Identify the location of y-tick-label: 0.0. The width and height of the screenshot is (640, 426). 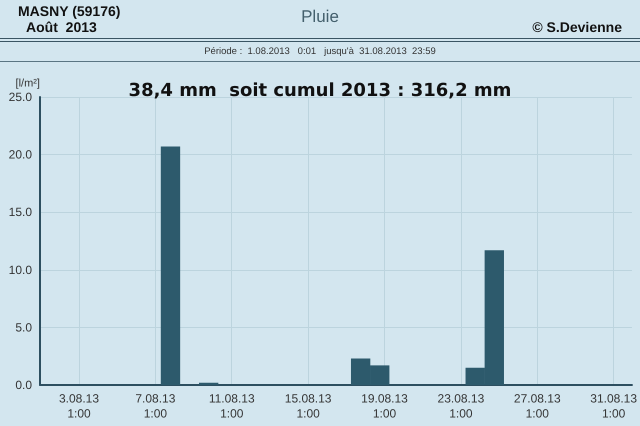
(23, 385).